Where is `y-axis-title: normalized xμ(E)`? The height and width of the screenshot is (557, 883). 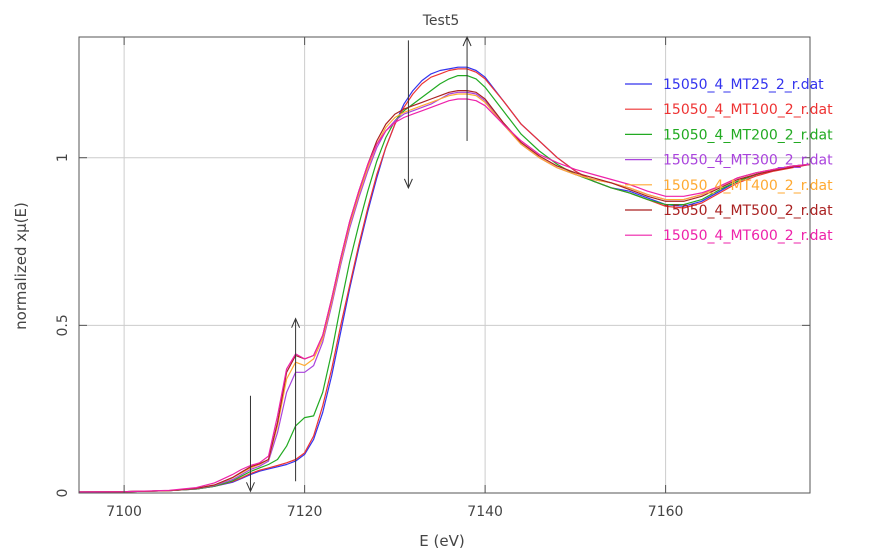 y-axis-title: normalized xμ(E) is located at coordinates (21, 266).